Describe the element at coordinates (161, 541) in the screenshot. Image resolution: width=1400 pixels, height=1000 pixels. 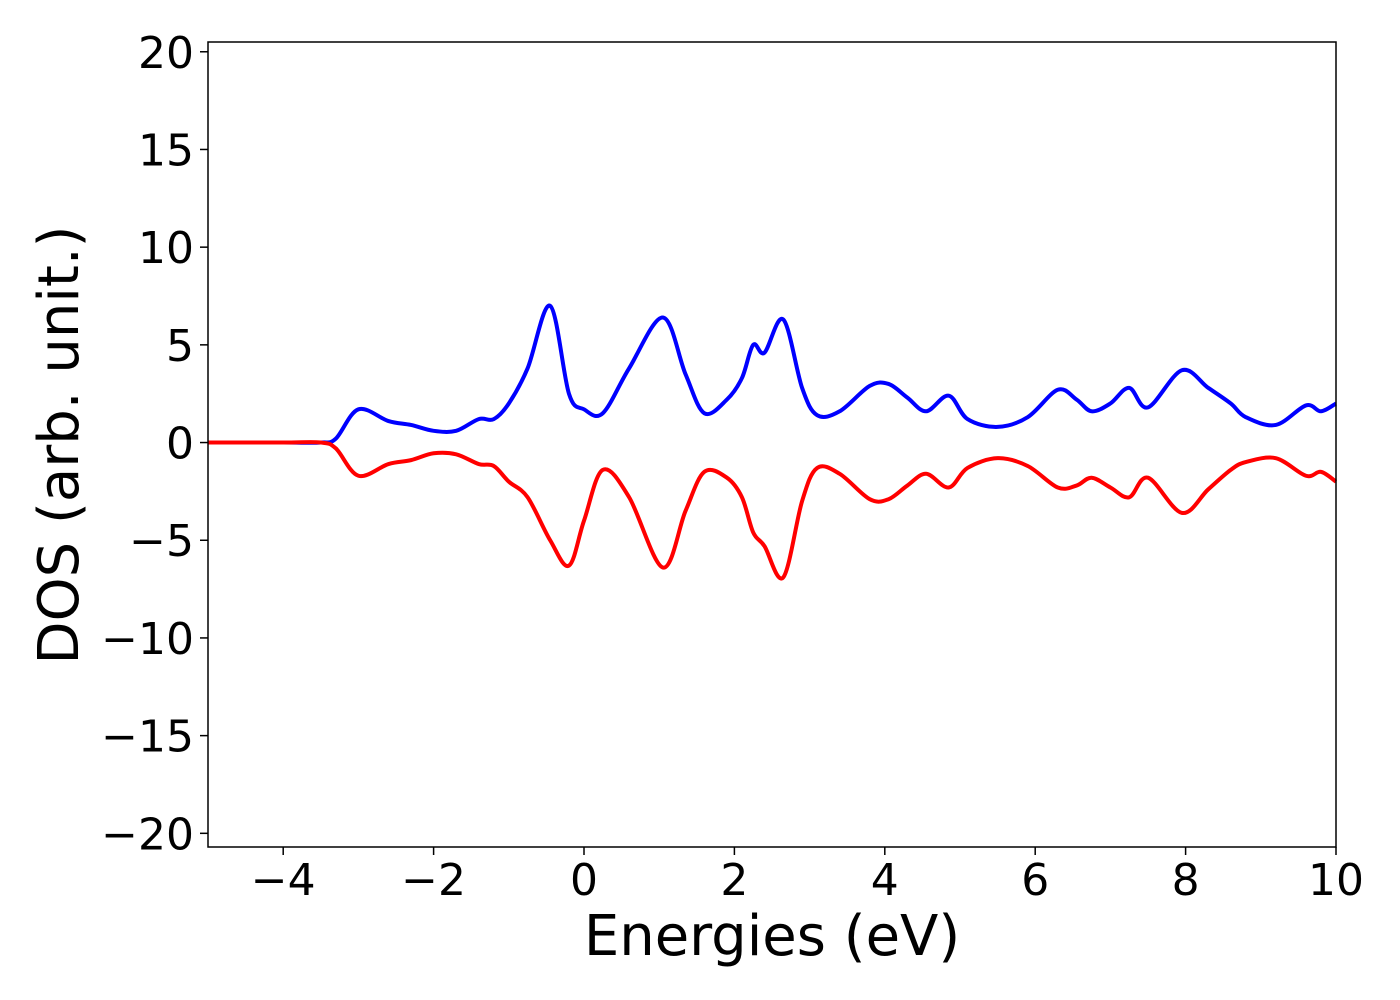
I see `y-tick-label: −5` at that location.